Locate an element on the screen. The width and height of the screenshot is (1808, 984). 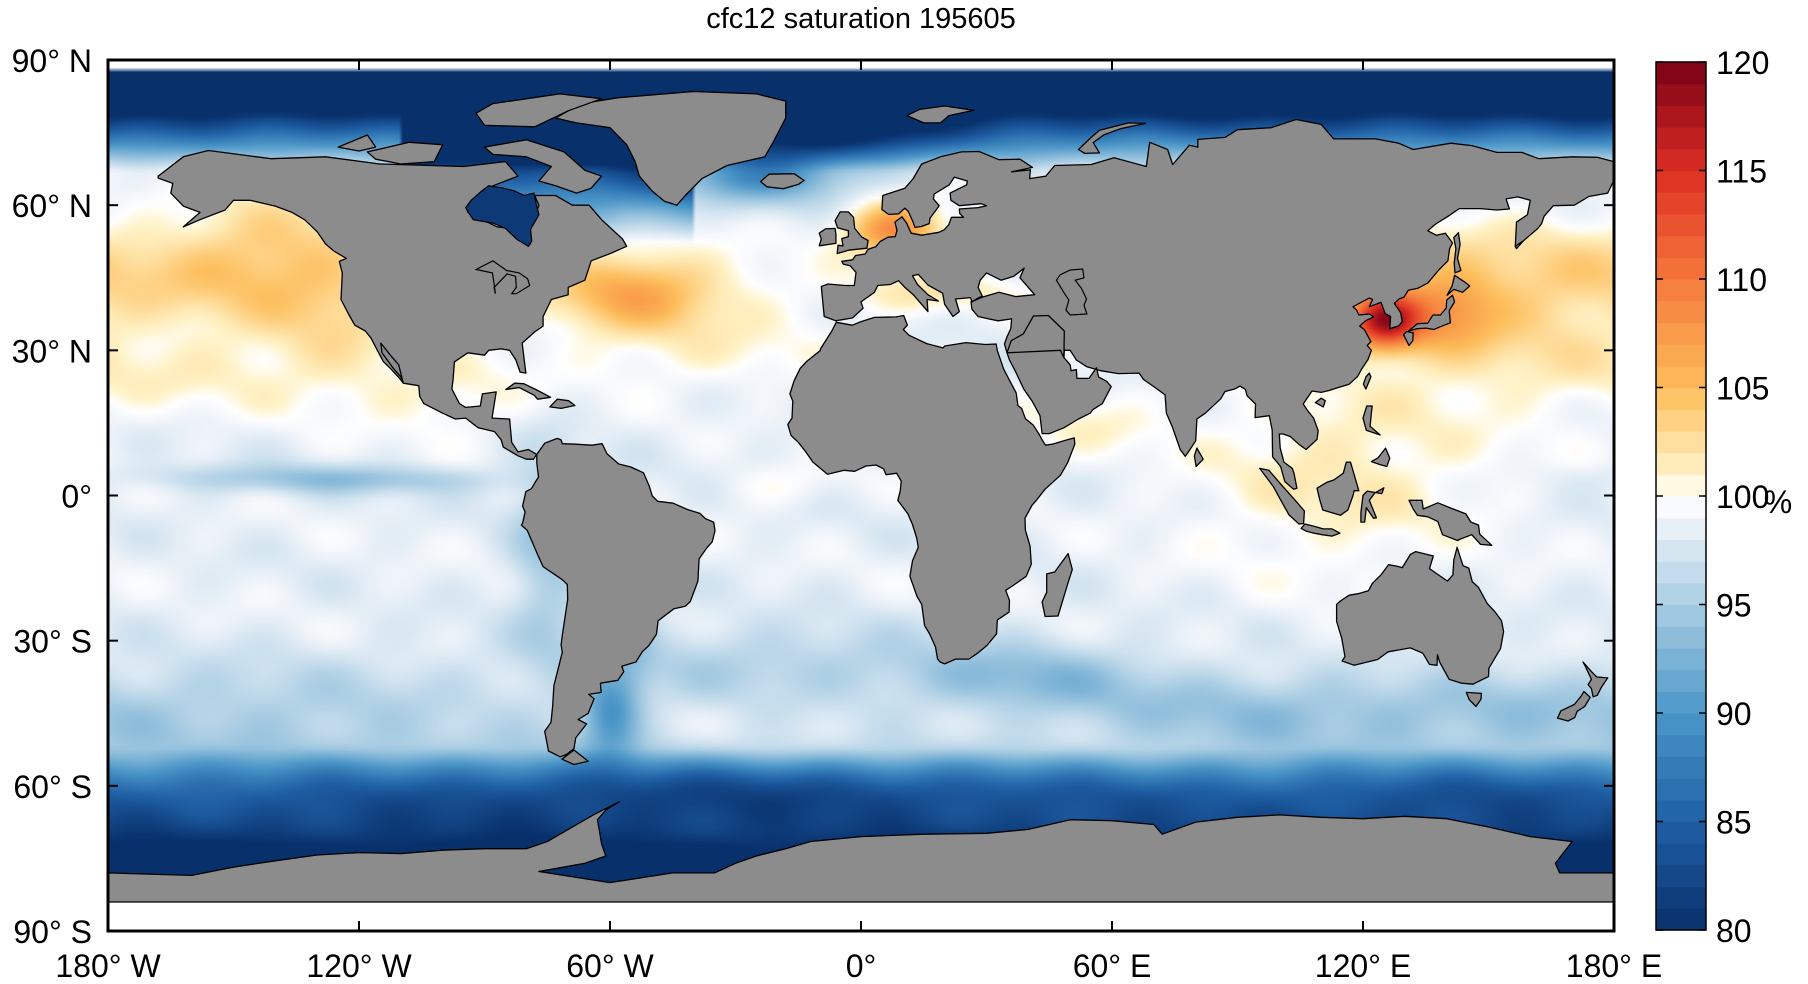
landmass-victoria is located at coordinates (405, 153).